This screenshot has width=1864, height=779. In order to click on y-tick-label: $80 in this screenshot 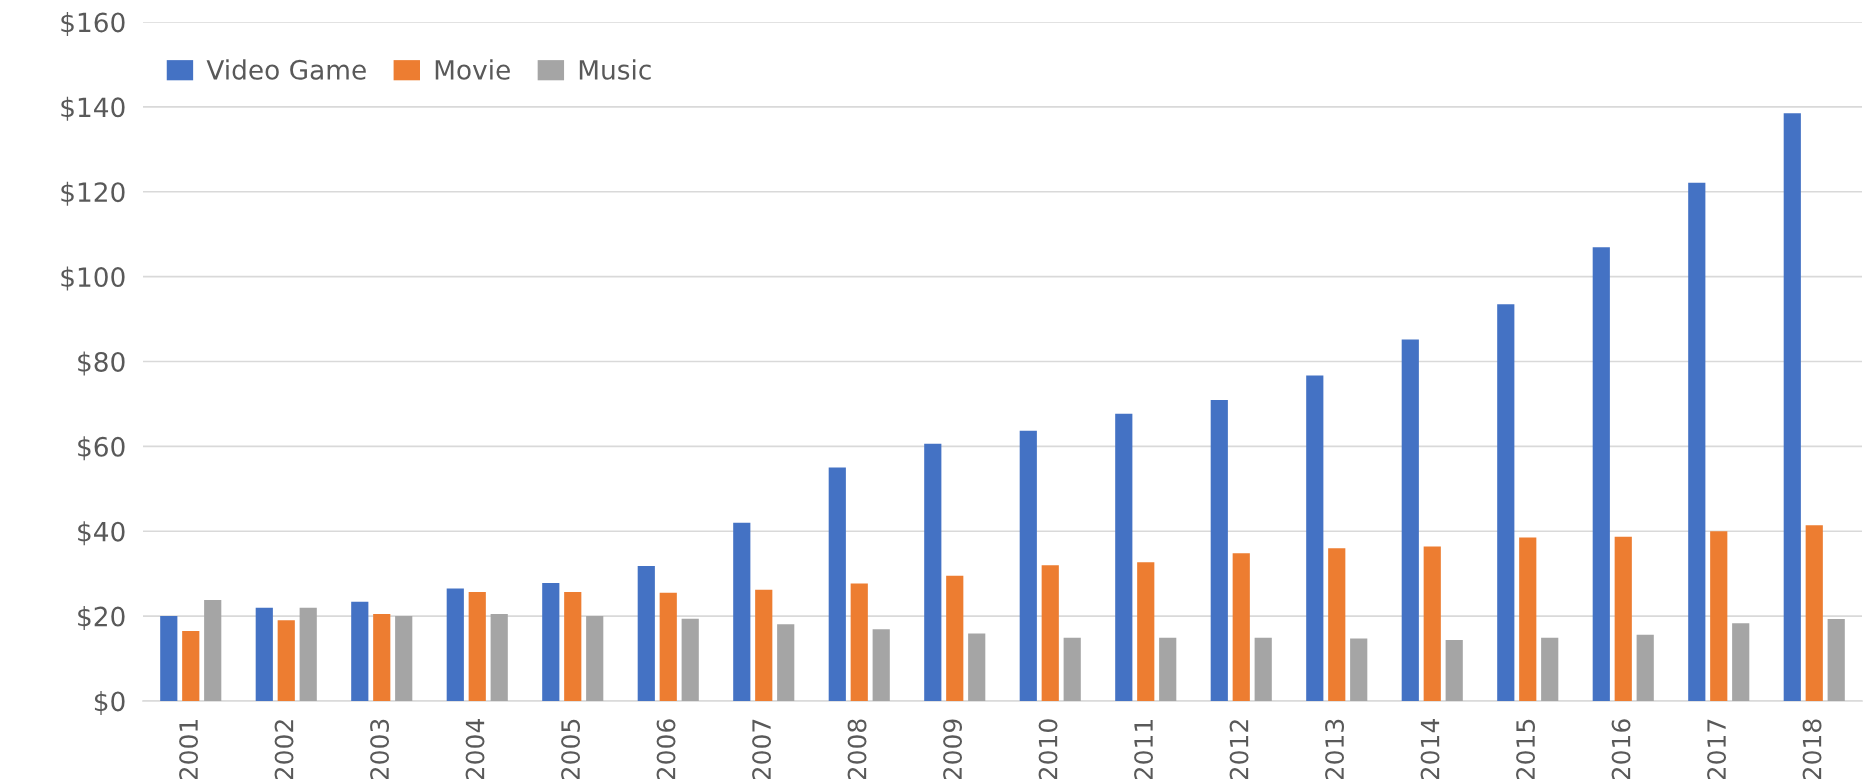, I will do `click(101, 363)`.